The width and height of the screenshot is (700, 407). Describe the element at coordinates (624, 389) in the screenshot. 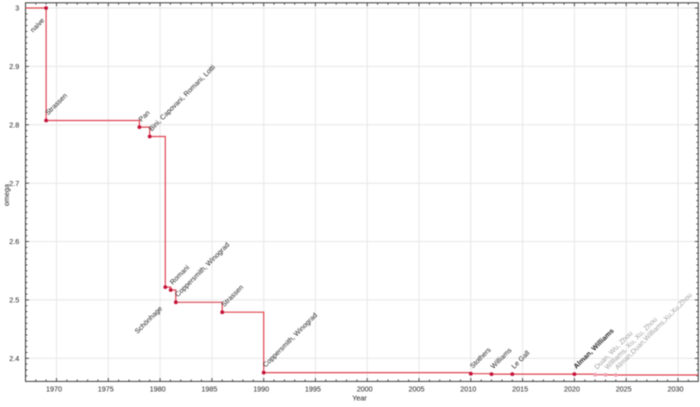

I see `svg-text: 2025` at that location.